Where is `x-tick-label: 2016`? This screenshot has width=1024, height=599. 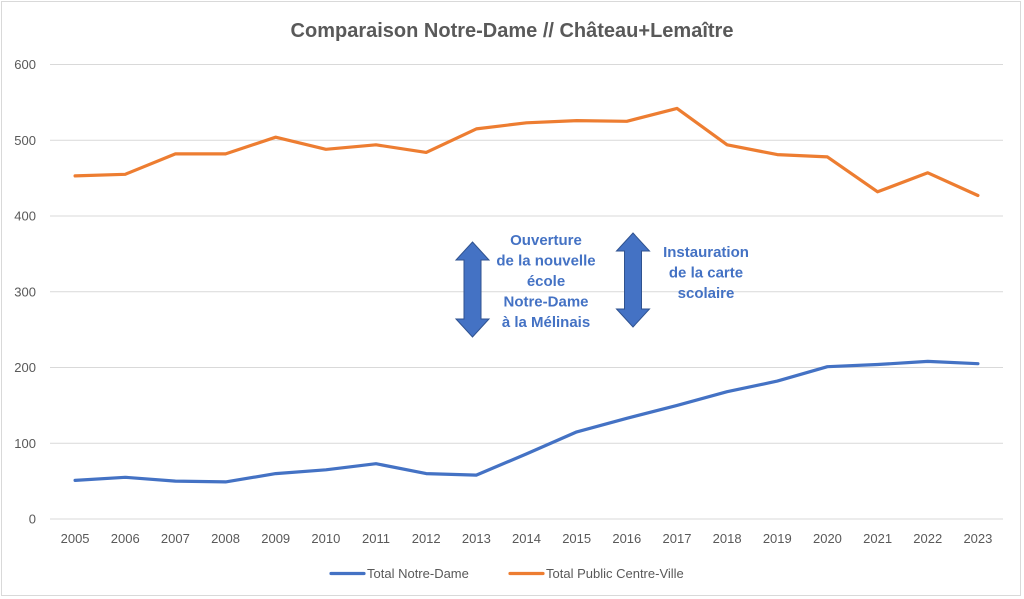 x-tick-label: 2016 is located at coordinates (626, 538).